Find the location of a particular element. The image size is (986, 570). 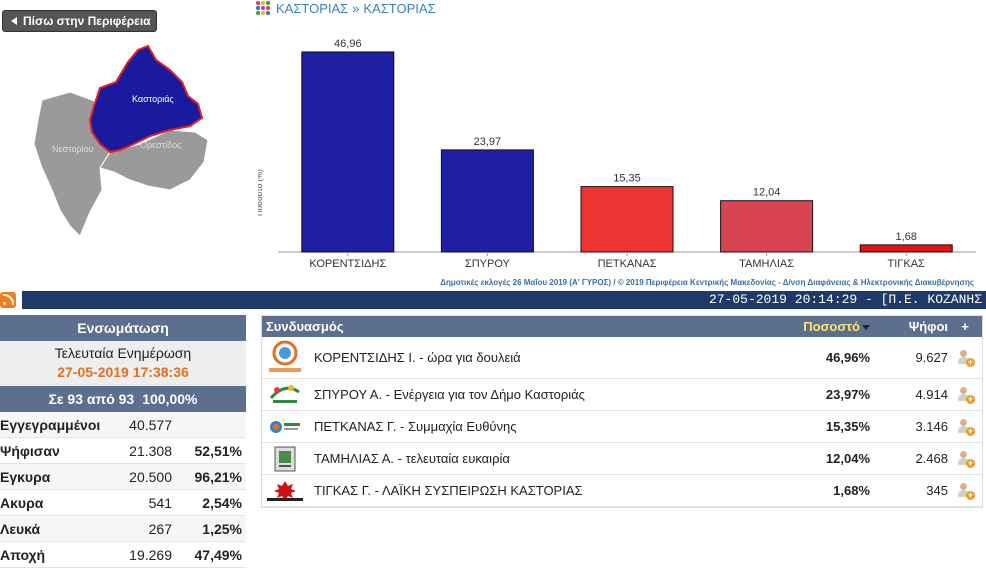

header-add: + is located at coordinates (965, 326).